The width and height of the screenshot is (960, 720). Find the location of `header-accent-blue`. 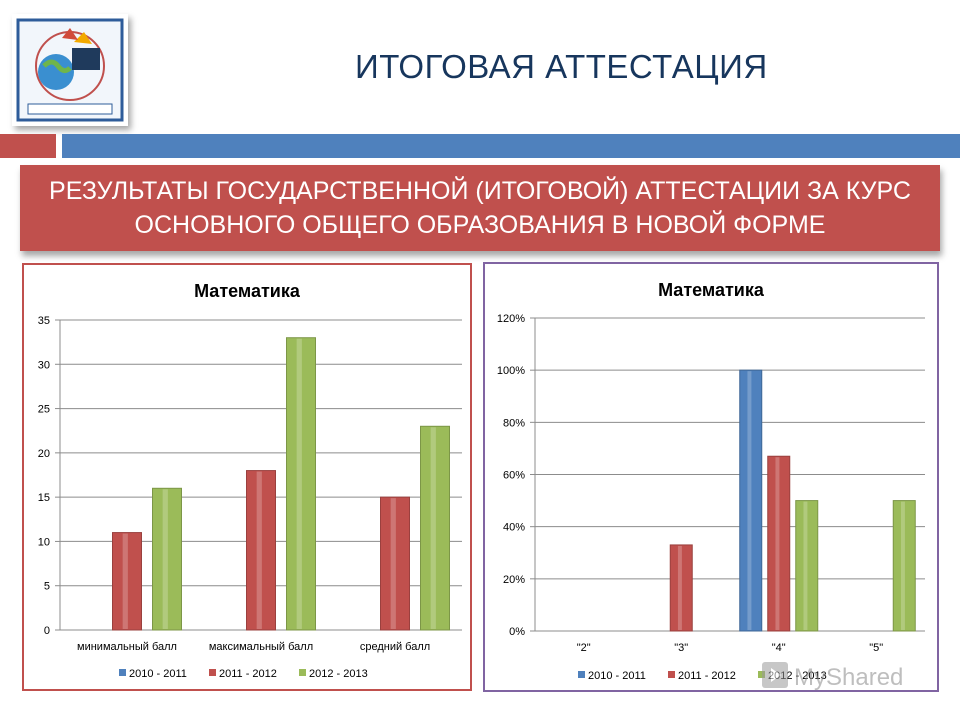

header-accent-blue is located at coordinates (511, 146).